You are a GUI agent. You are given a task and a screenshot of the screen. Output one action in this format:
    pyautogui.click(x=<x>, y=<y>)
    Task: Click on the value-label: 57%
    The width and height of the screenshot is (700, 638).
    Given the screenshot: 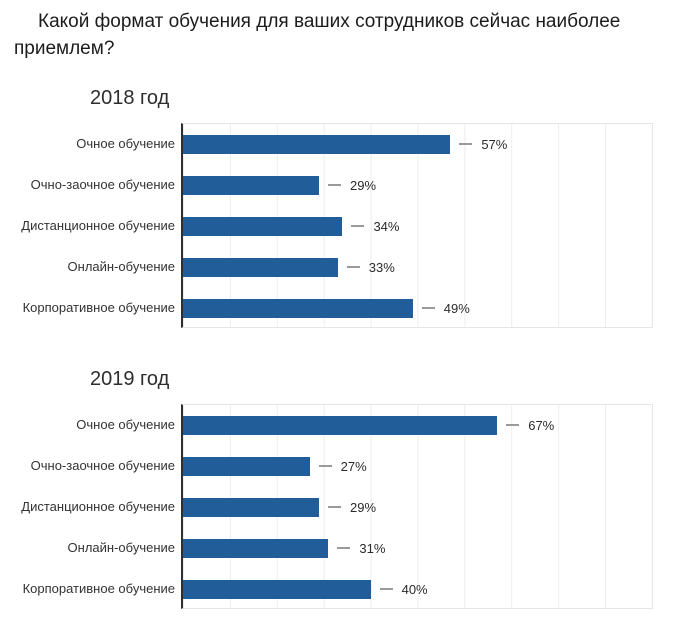 What is the action you would take?
    pyautogui.click(x=494, y=144)
    